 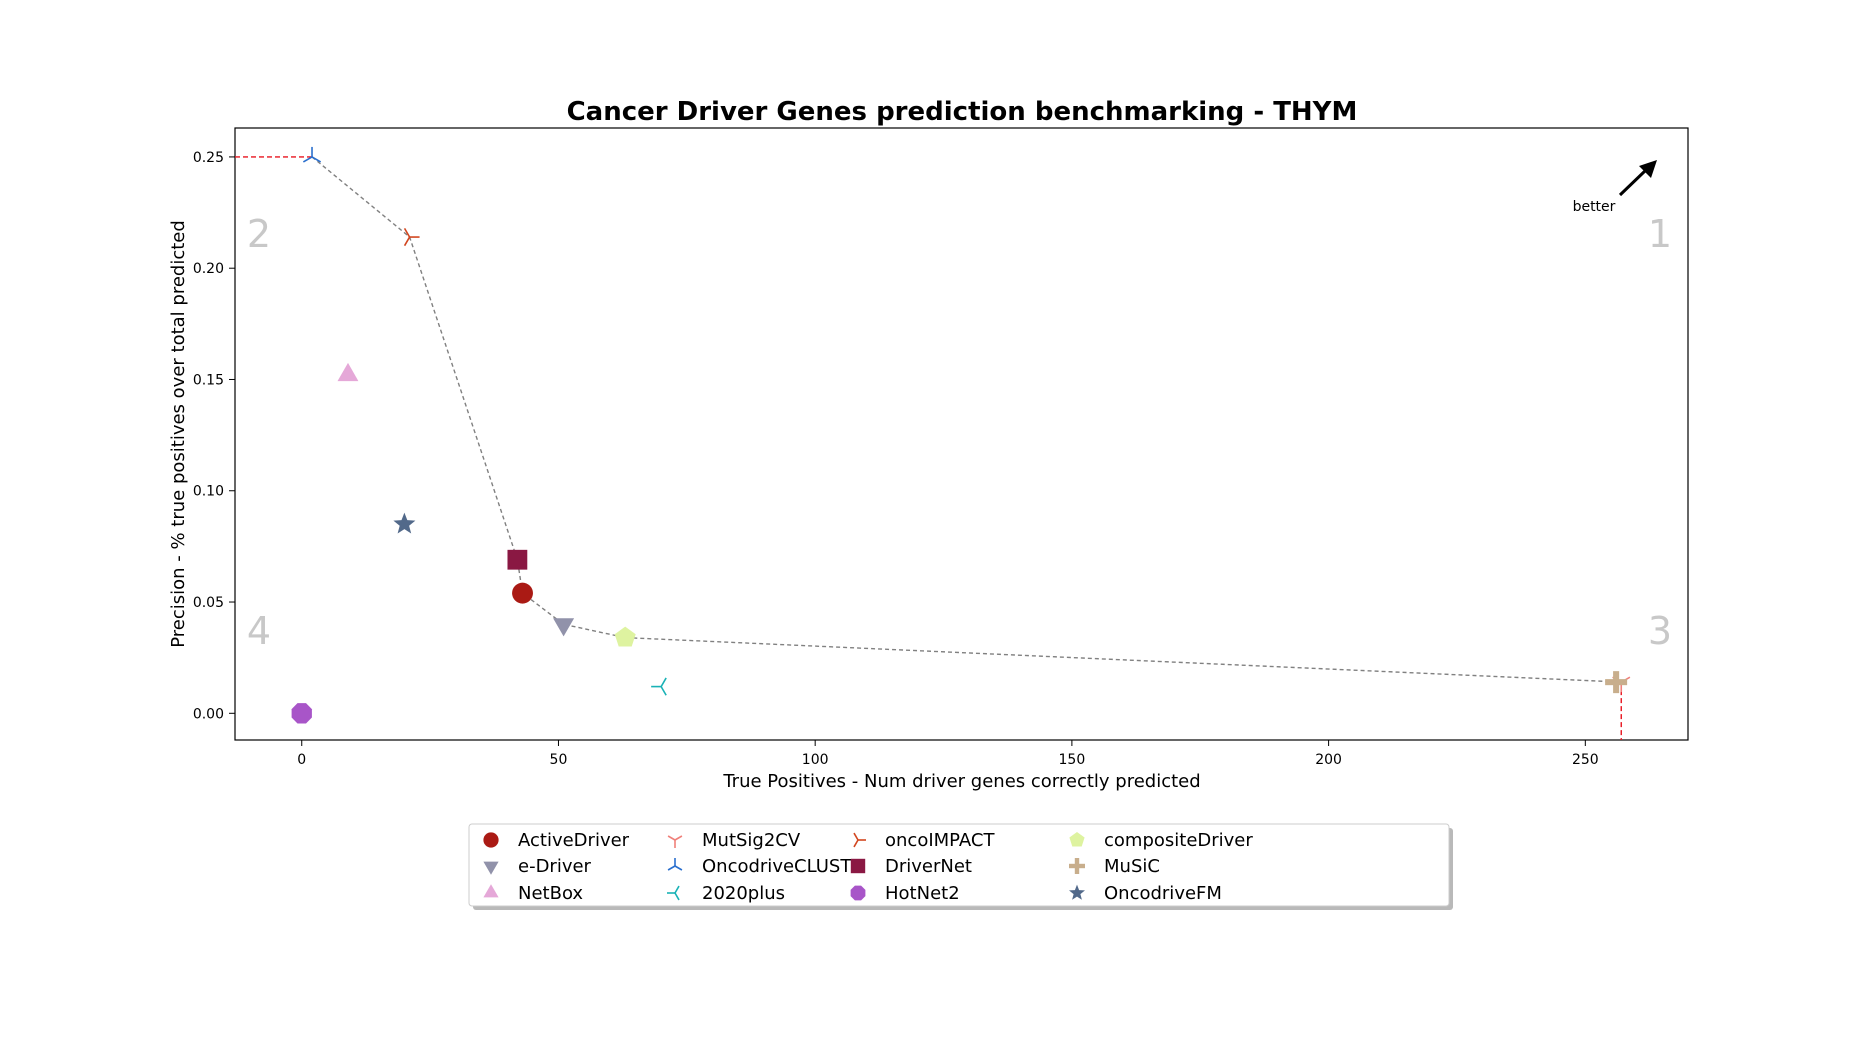 I want to click on x-tick-label: 0, so click(x=301, y=760).